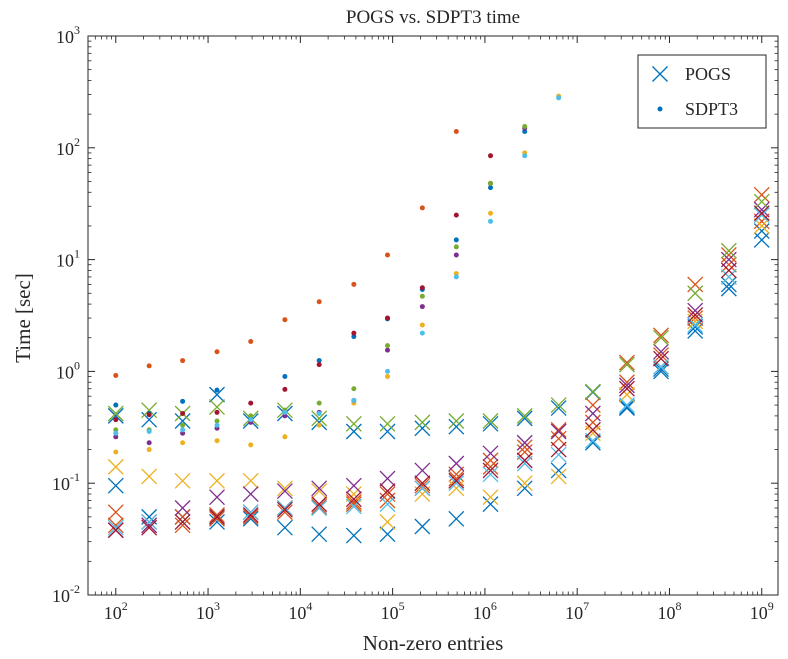  Describe the element at coordinates (208, 611) in the screenshot. I see `x-tick-label: 10³` at that location.